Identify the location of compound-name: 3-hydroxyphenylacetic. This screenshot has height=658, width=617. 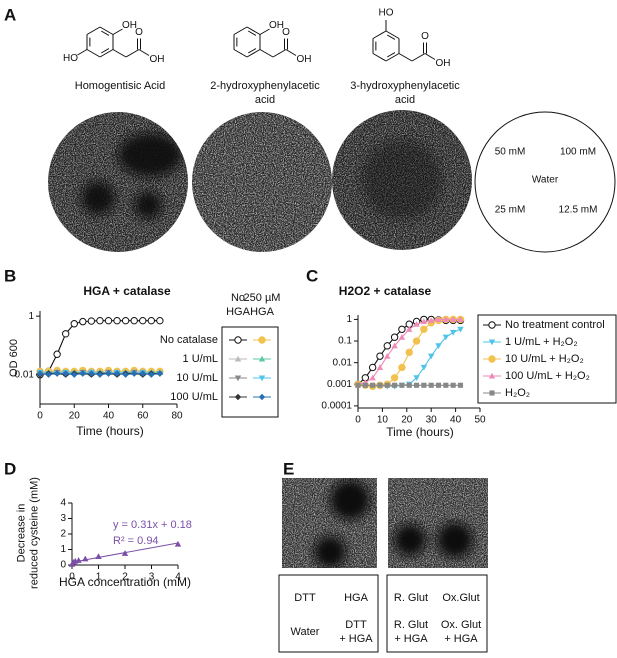
(405, 86).